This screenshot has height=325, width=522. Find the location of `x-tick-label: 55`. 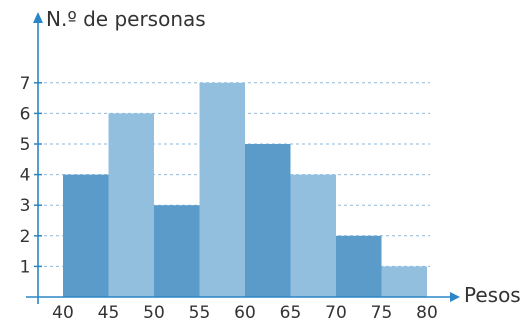

x-tick-label: 55 is located at coordinates (200, 313).